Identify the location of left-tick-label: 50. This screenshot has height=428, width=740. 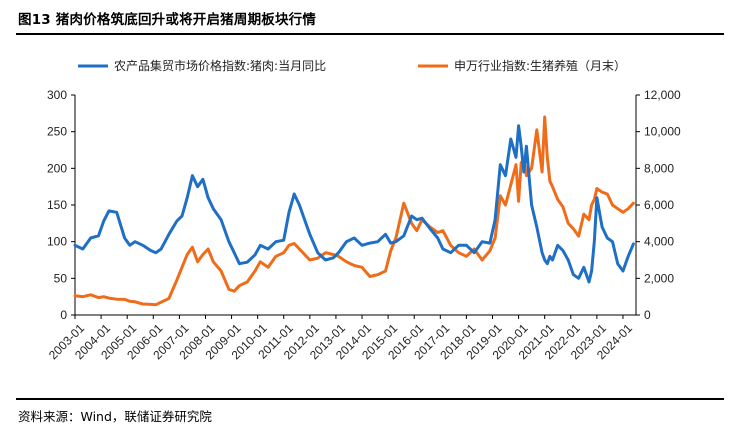
(61, 278).